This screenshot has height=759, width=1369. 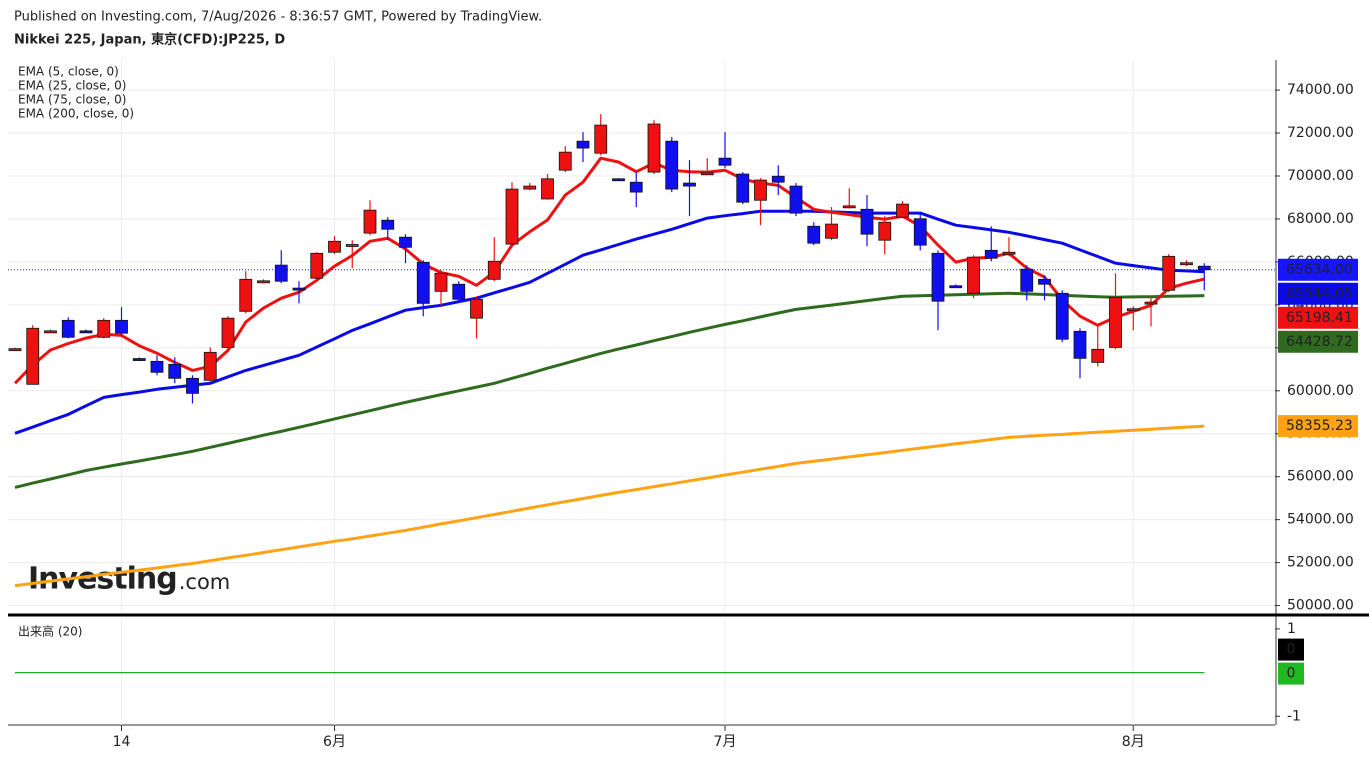 I want to click on value-label: 64428.72, so click(x=1319, y=342).